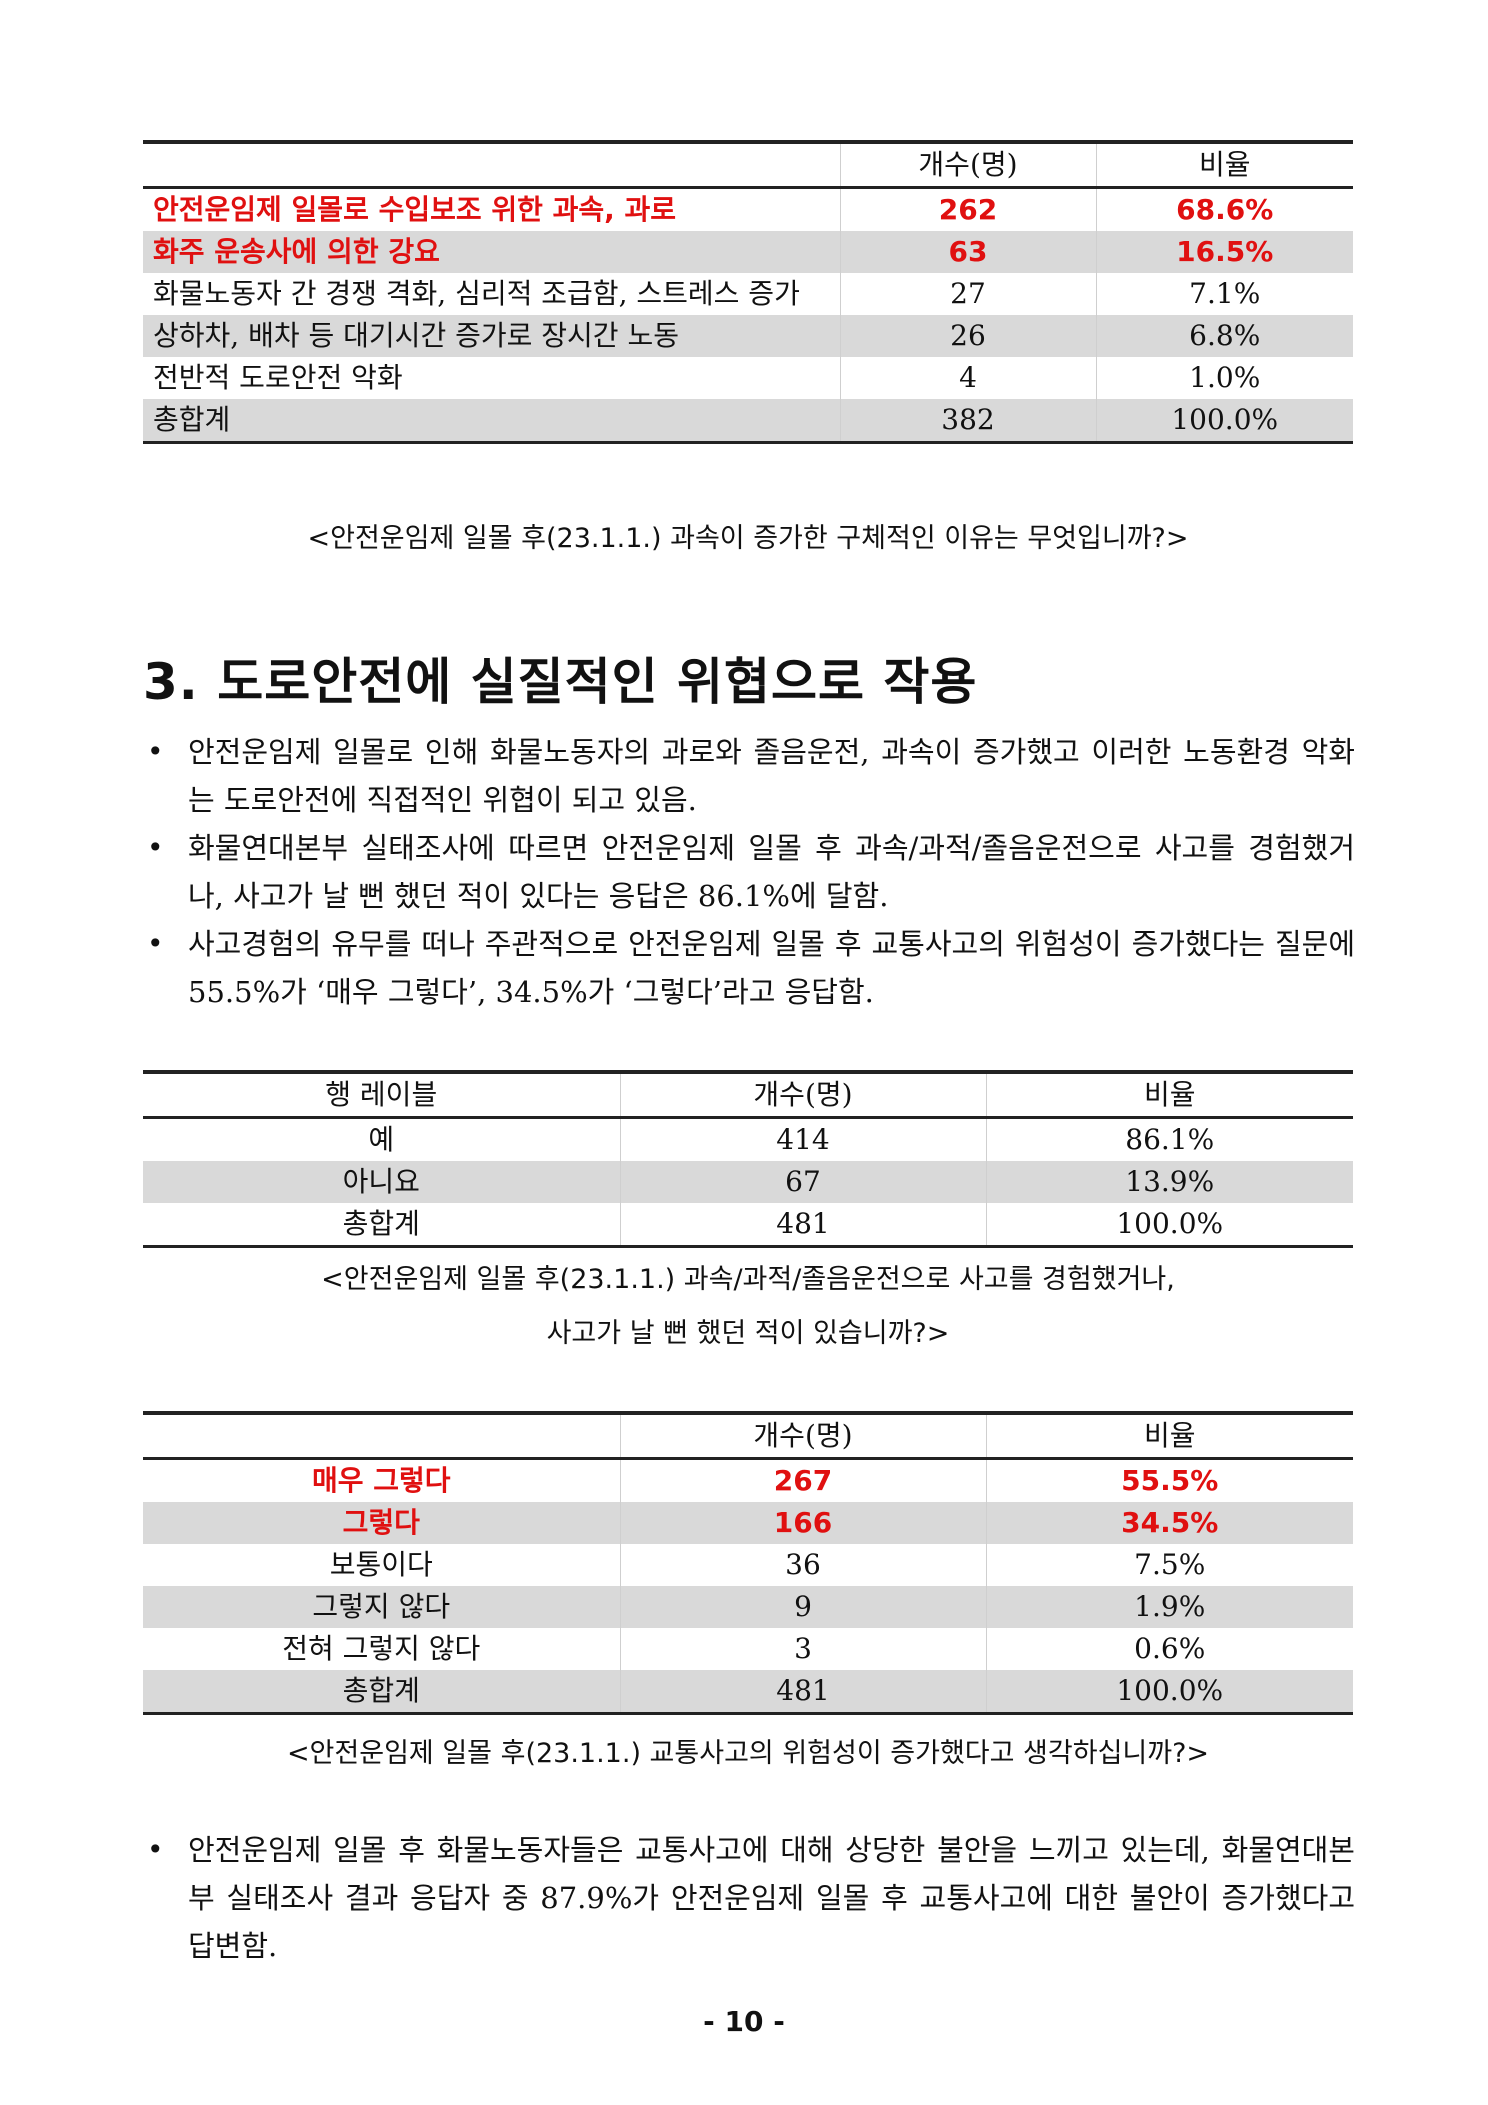 This screenshot has height=2105, width=1488. Describe the element at coordinates (415, 209) in the screenshot. I see `row-label: 안전운임제 일몰로 수입보조 위한 과속, 과로` at that location.